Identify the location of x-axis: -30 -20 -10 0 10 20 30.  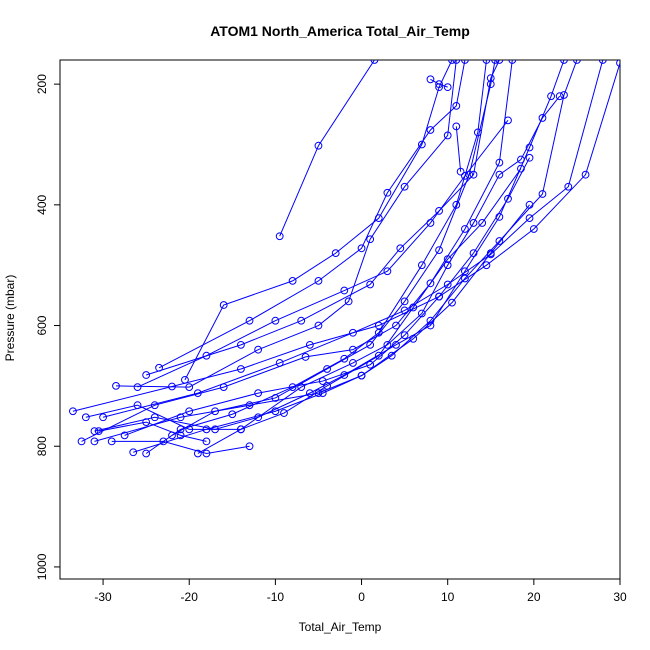
(360, 591).